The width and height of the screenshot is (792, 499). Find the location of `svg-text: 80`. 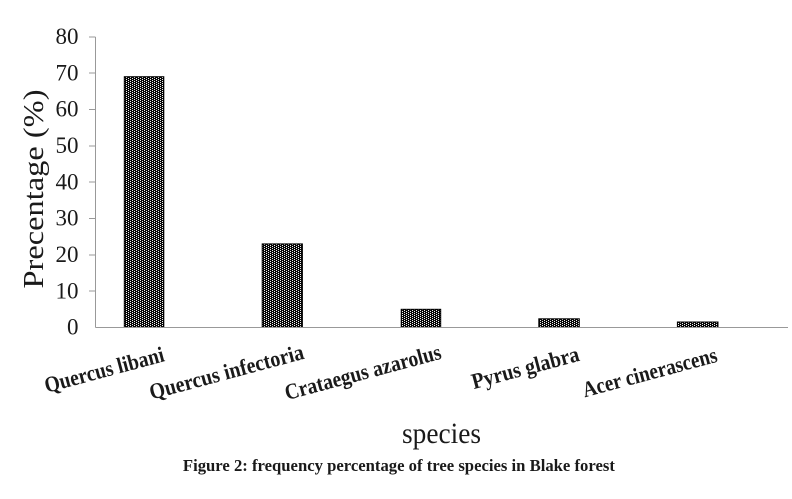

svg-text: 80 is located at coordinates (67, 36).